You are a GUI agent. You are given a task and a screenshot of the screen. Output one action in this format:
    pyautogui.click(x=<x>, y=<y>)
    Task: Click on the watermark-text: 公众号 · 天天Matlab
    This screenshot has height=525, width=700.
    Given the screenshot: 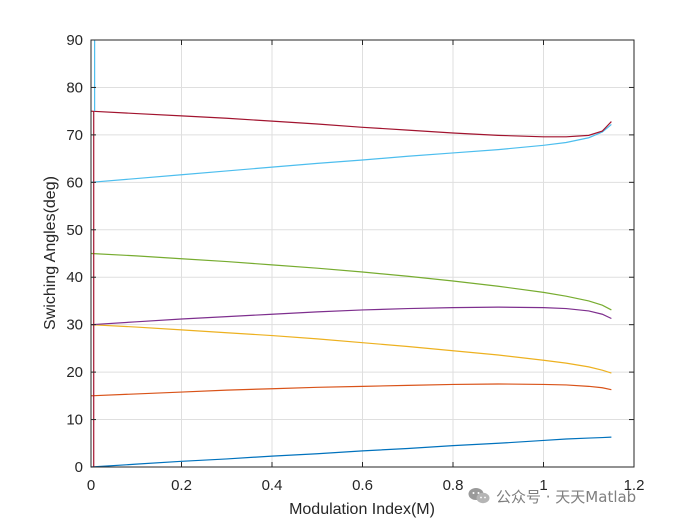 What is the action you would take?
    pyautogui.click(x=566, y=496)
    